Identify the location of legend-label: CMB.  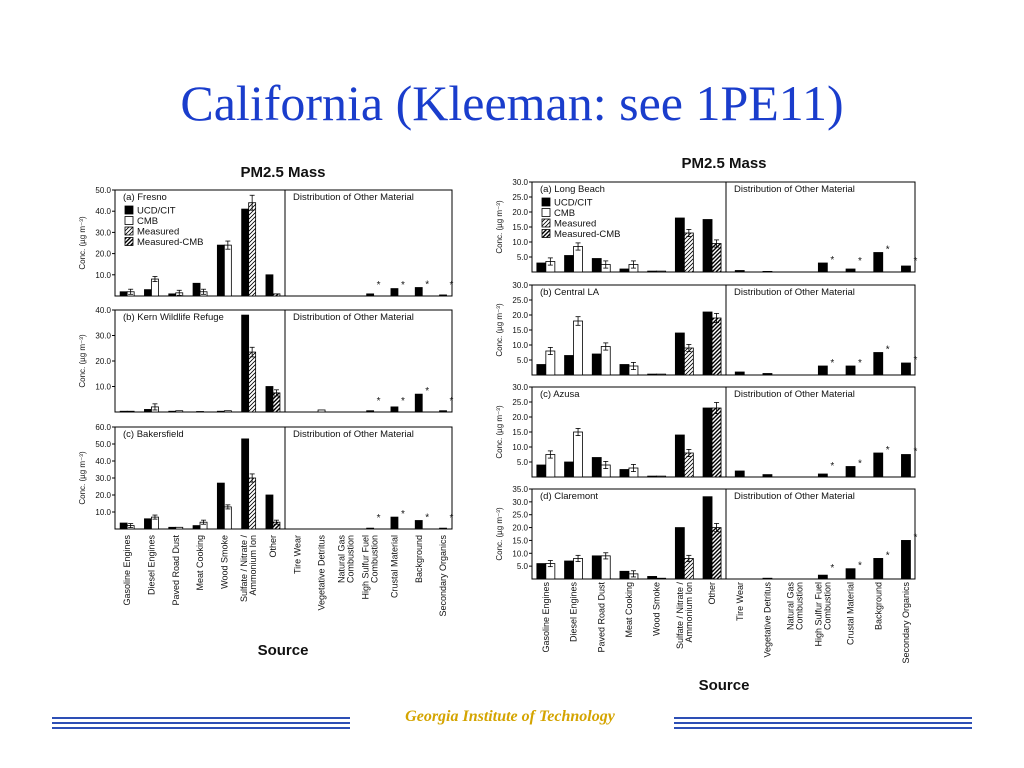
(147, 221).